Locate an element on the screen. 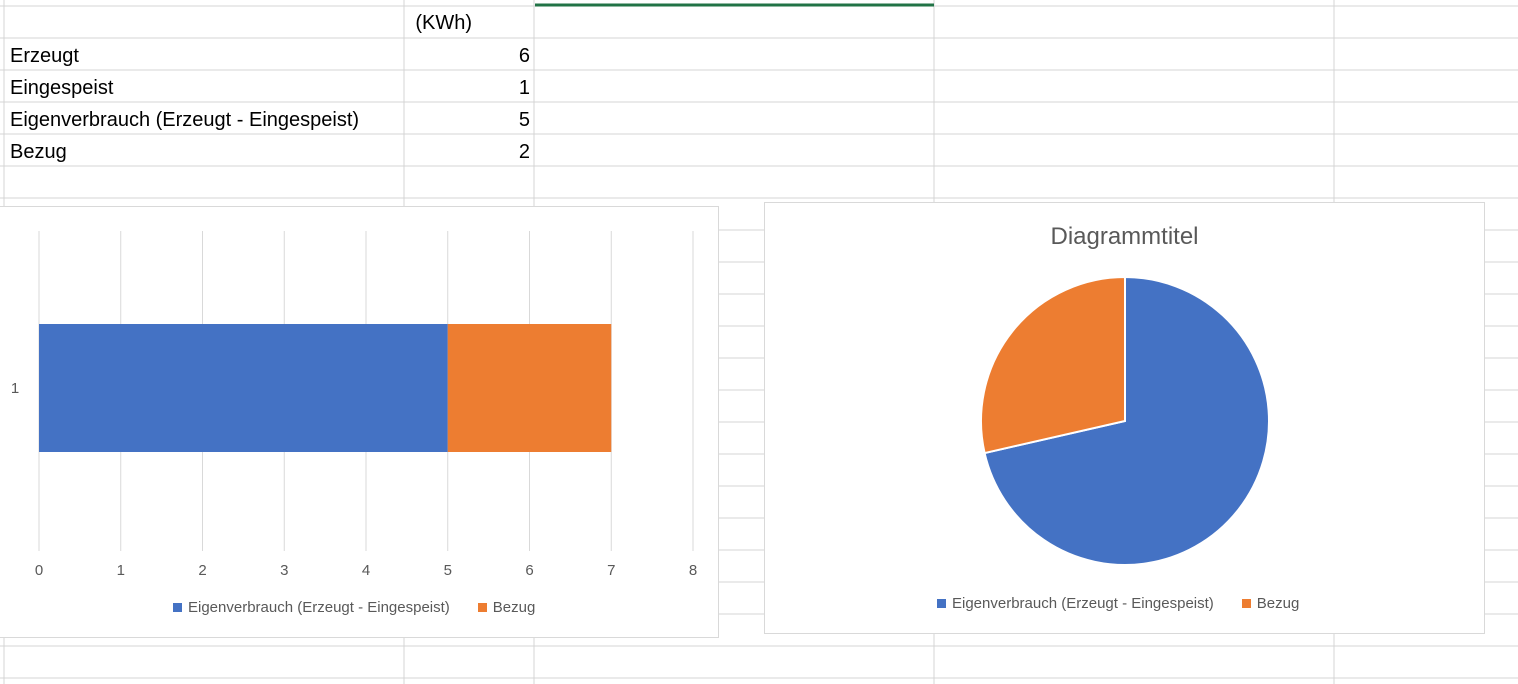 The height and width of the screenshot is (684, 1518). x-tick-label: 5 is located at coordinates (448, 570).